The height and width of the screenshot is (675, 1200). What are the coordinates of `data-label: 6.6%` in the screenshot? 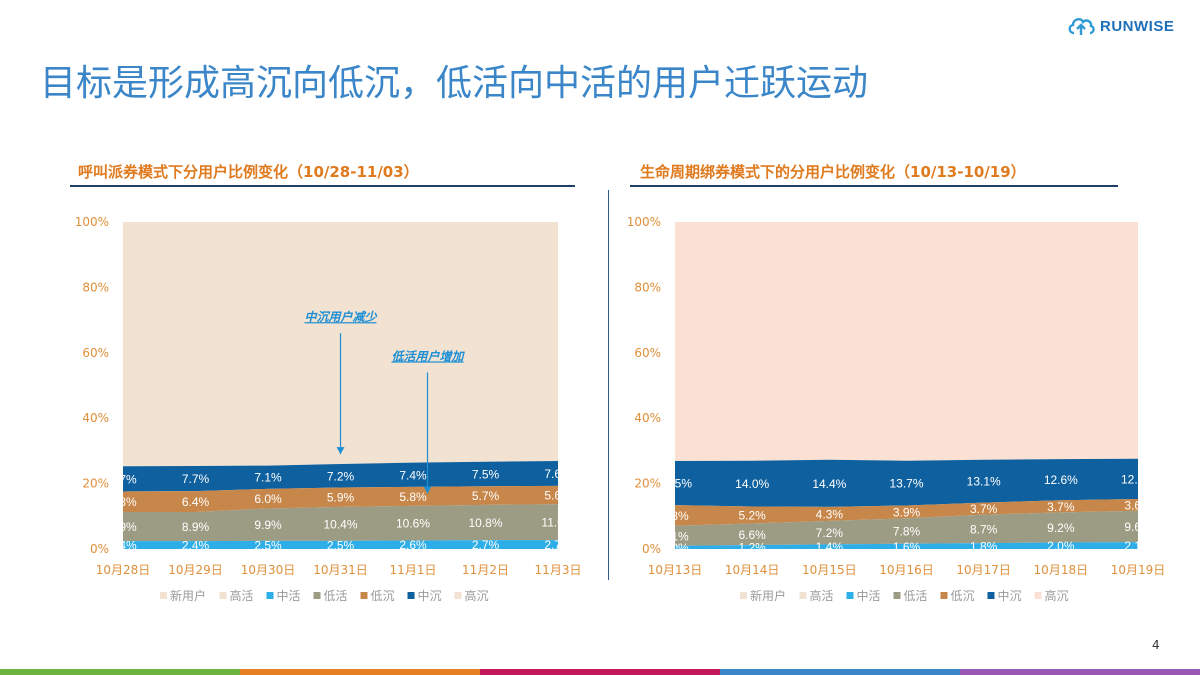 It's located at (752, 535).